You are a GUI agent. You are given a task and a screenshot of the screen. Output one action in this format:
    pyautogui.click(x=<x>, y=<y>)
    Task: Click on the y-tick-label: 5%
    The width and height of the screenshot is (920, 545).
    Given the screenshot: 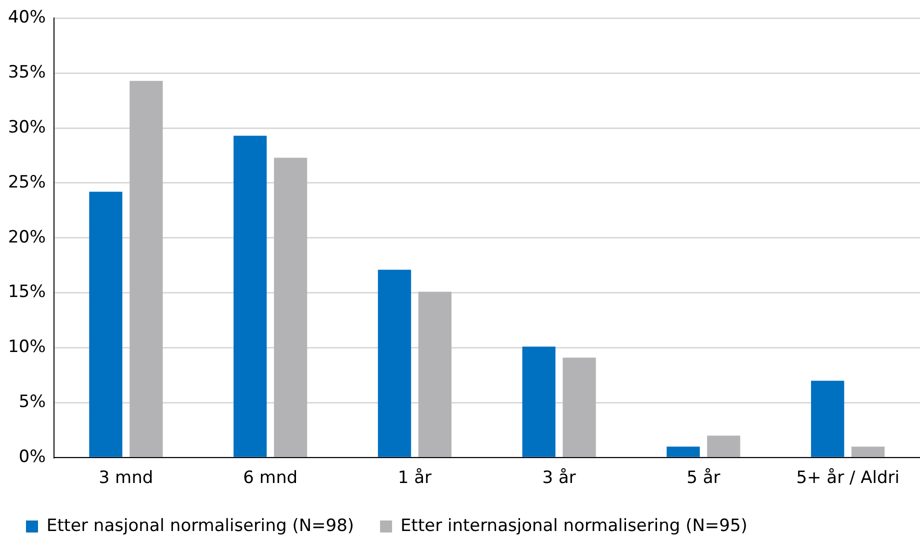 What is the action you would take?
    pyautogui.click(x=32, y=402)
    